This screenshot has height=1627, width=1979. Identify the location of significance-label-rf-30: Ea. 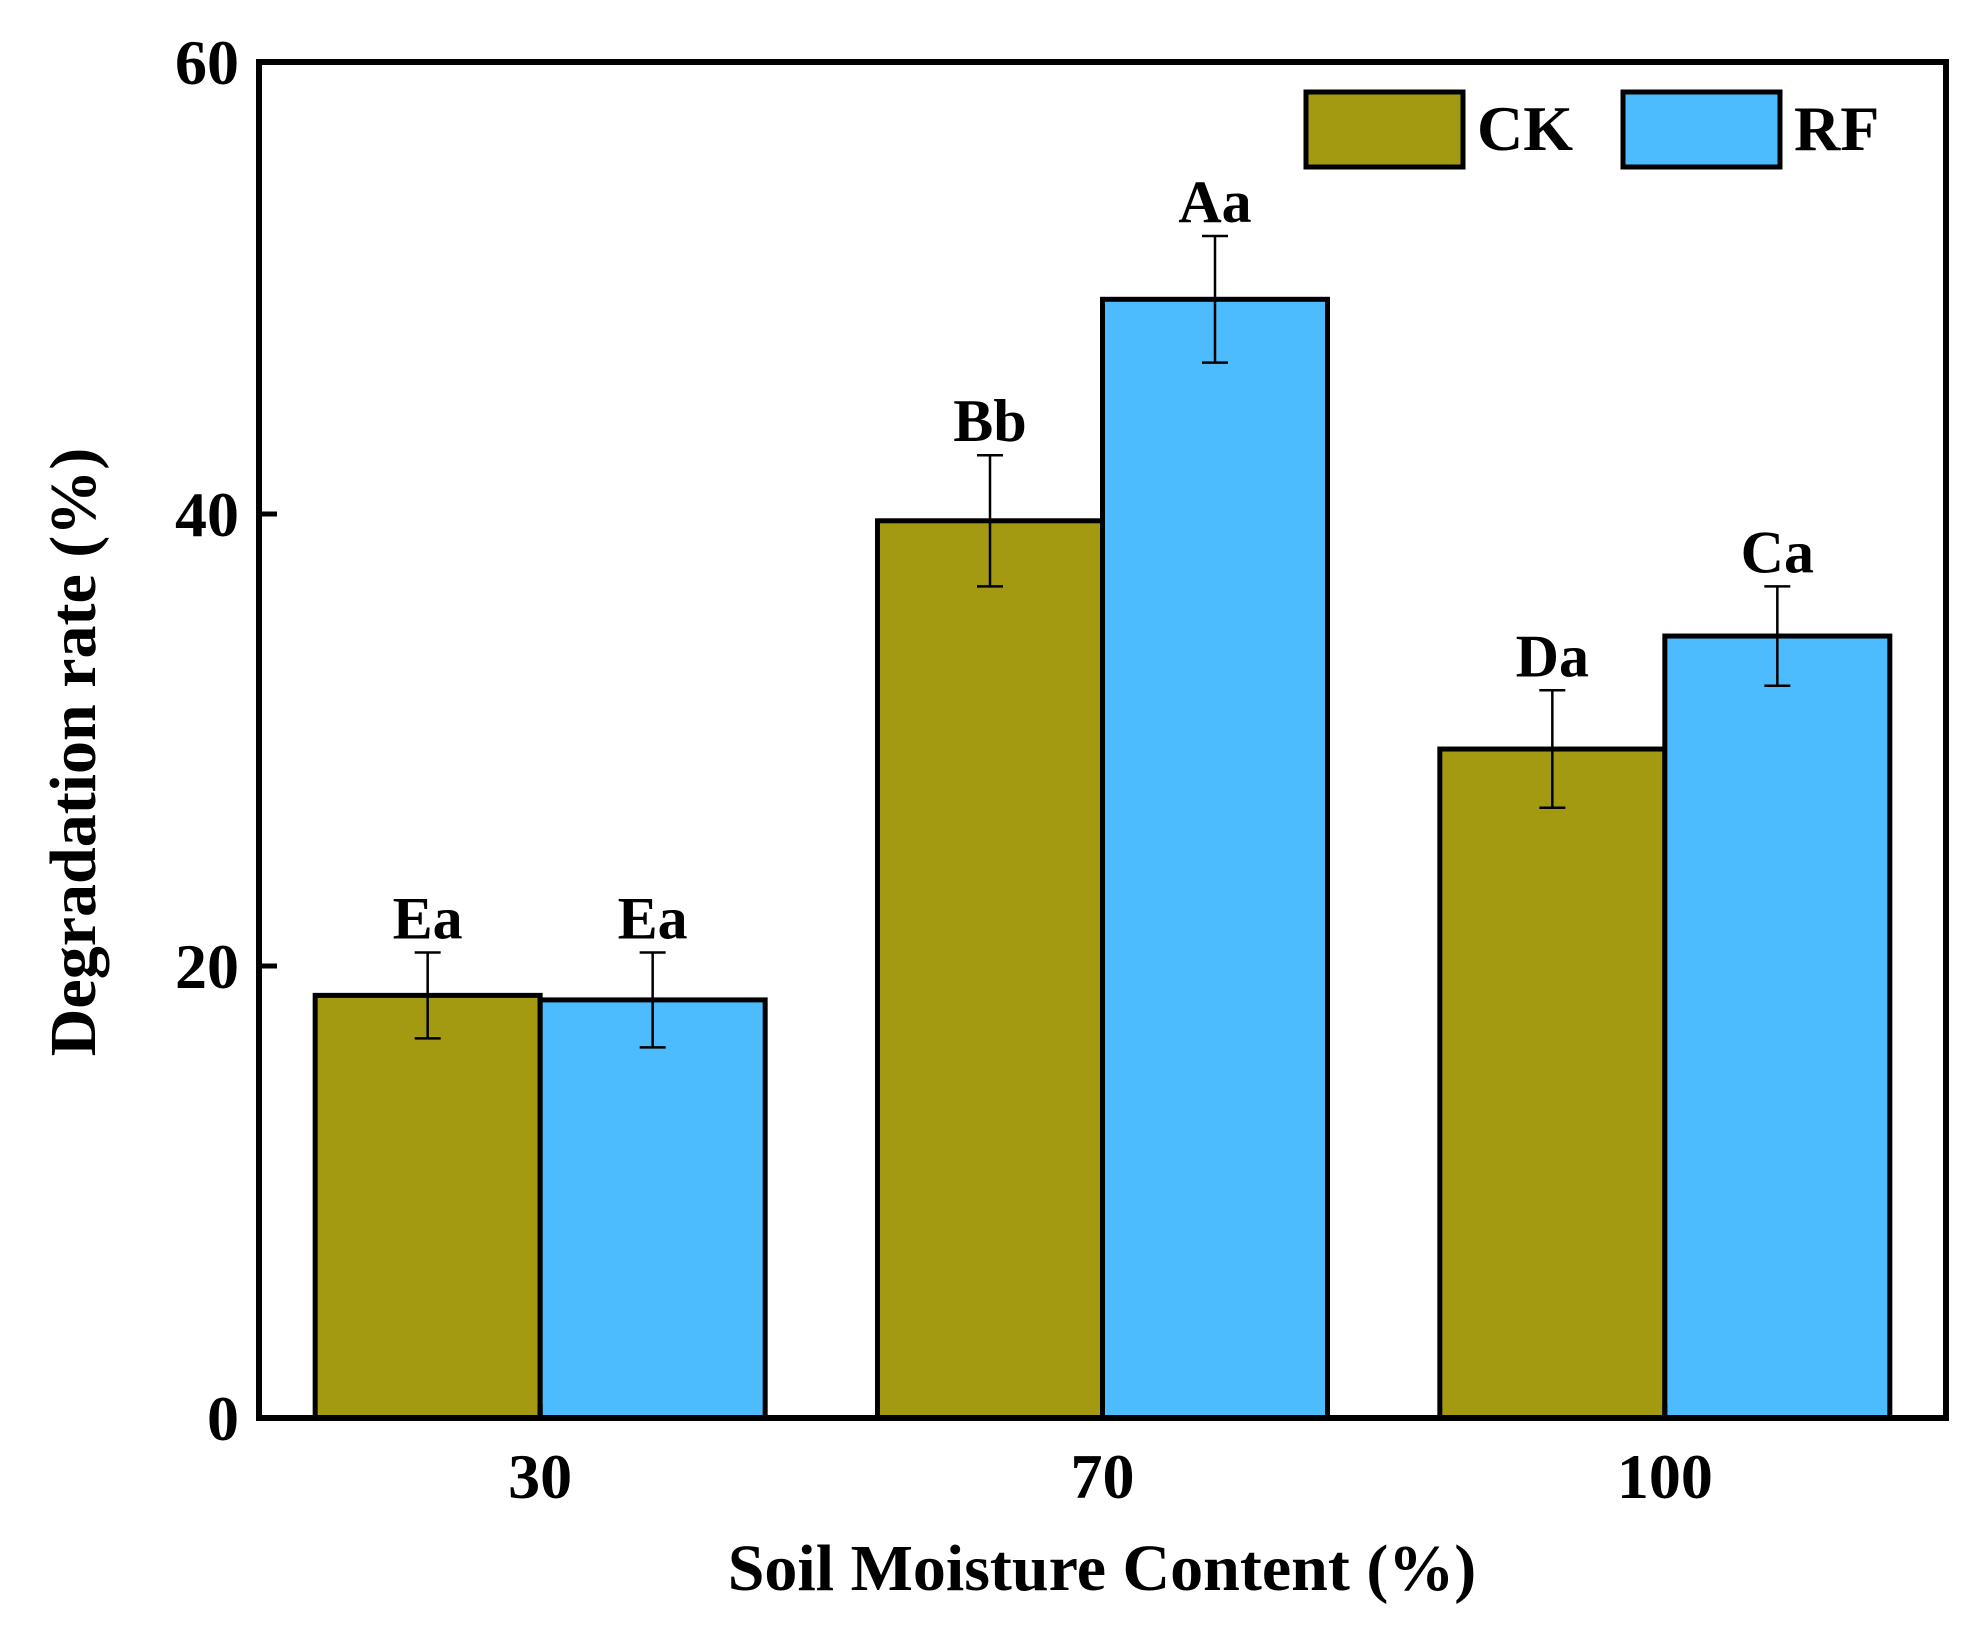
(653, 918).